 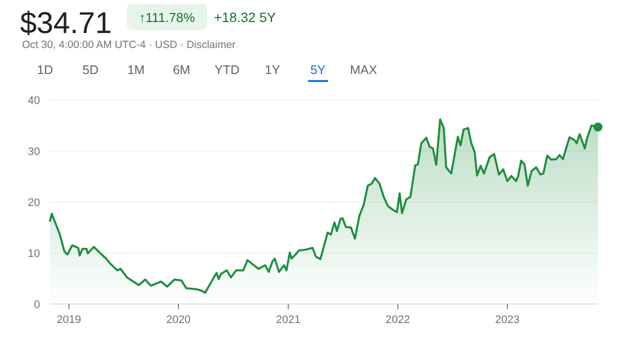 What do you see at coordinates (178, 320) in the screenshot?
I see `x-tick-label: 2020` at bounding box center [178, 320].